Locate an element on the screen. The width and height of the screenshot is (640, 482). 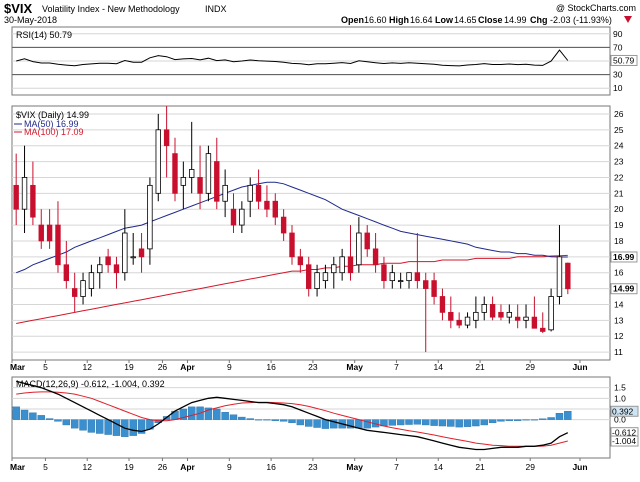
rsi-title: RSI(14) 50.79 is located at coordinates (44, 35).